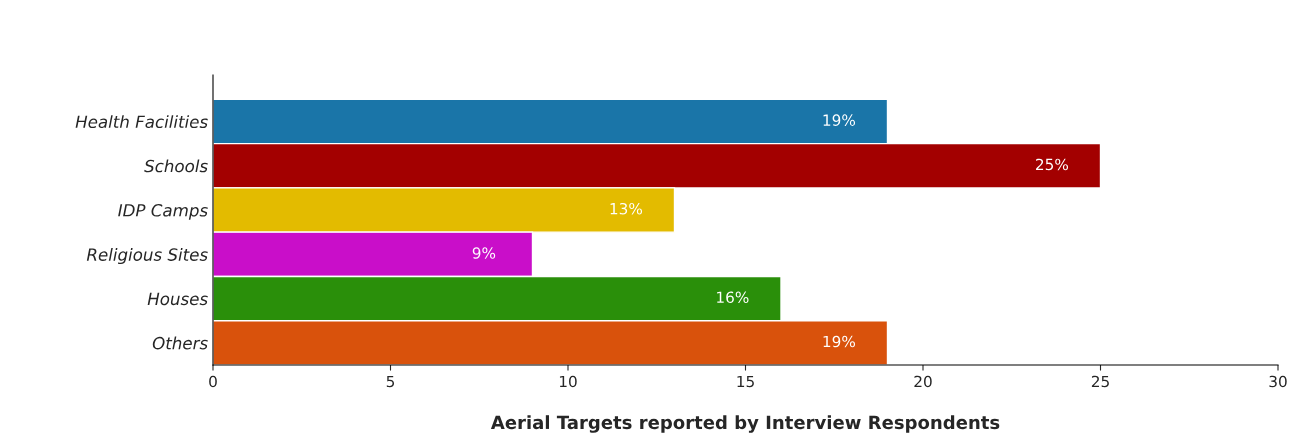  What do you see at coordinates (141, 122) in the screenshot?
I see `y-tick-label: Health Facilities` at bounding box center [141, 122].